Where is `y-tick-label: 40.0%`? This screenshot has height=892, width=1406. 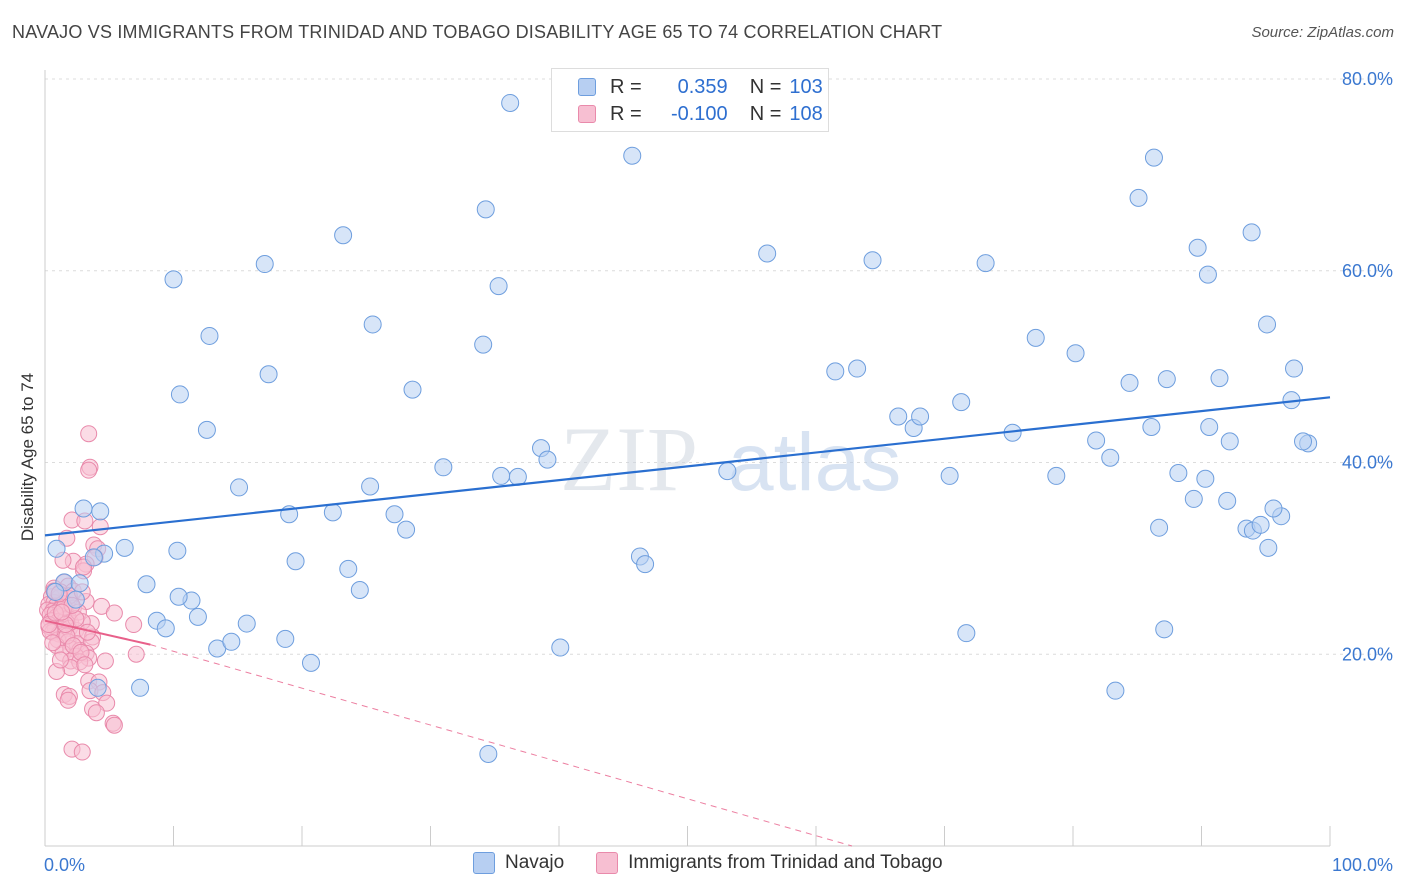
y-tick-label: 40.0% is located at coordinates (1367, 463).